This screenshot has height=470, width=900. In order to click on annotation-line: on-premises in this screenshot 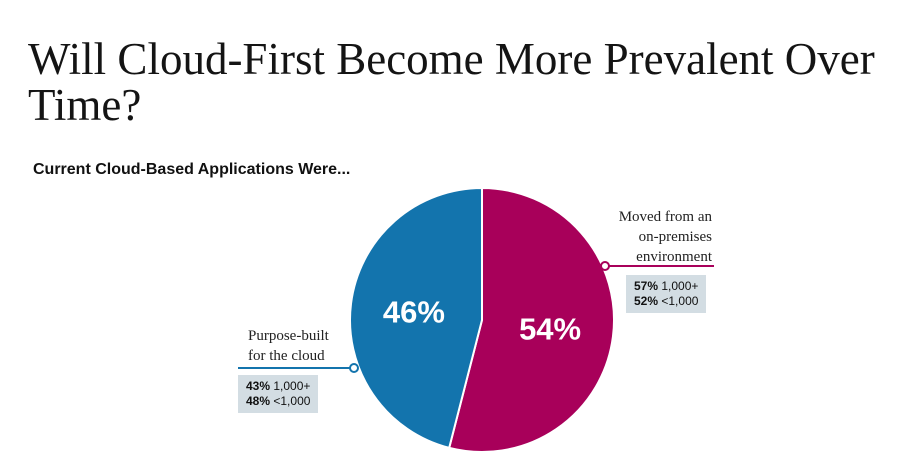, I will do `click(675, 237)`.